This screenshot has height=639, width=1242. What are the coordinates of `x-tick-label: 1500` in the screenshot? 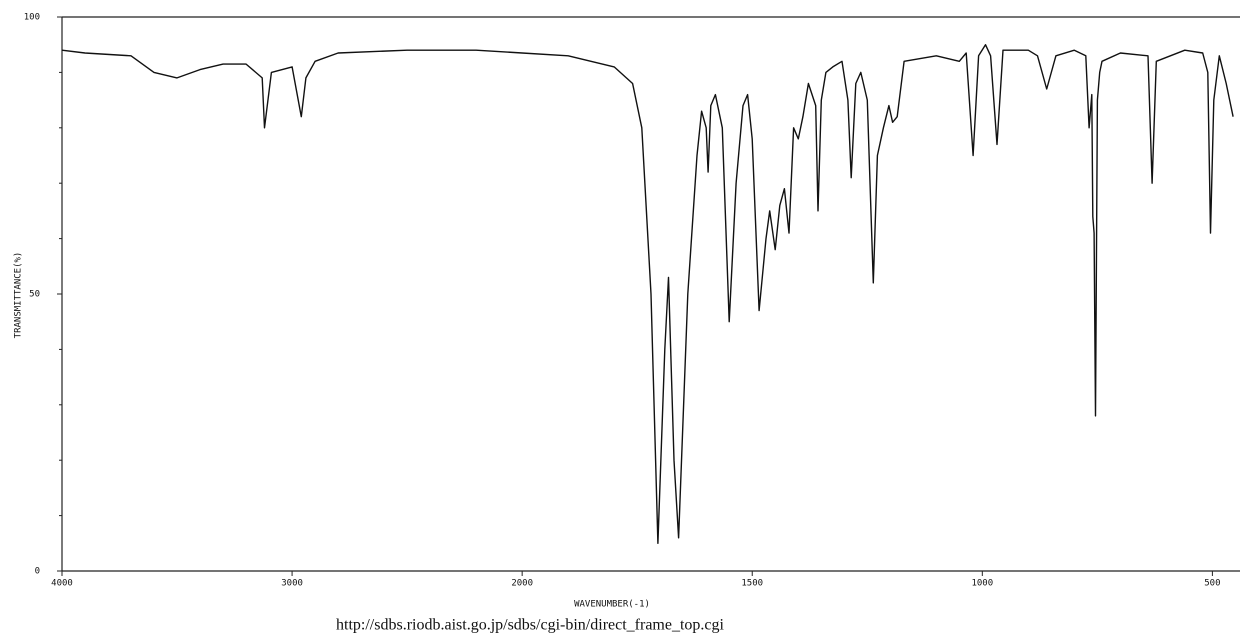 It's located at (752, 584).